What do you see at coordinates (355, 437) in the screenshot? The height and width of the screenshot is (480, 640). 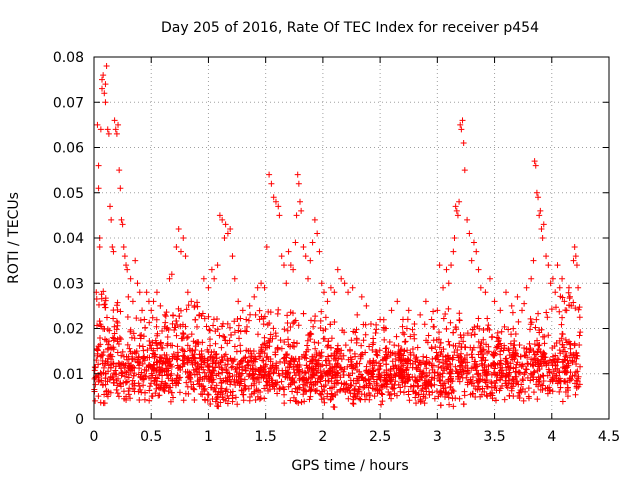 I see `x-tick-labels: 0 0.5 1 1.5 2 2.5 3 3.5 4 4.5` at bounding box center [355, 437].